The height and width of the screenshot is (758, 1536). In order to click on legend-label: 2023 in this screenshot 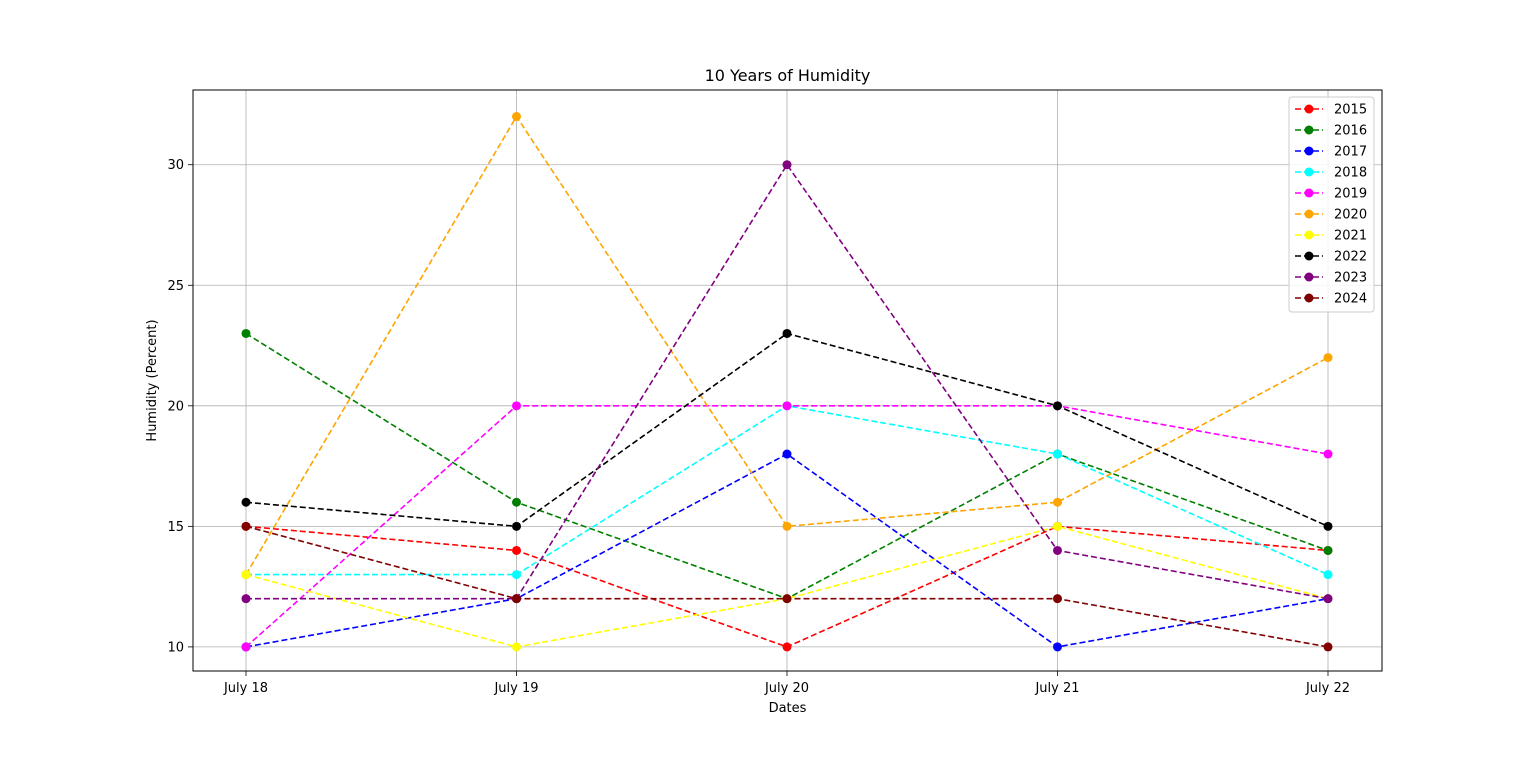, I will do `click(1350, 278)`.